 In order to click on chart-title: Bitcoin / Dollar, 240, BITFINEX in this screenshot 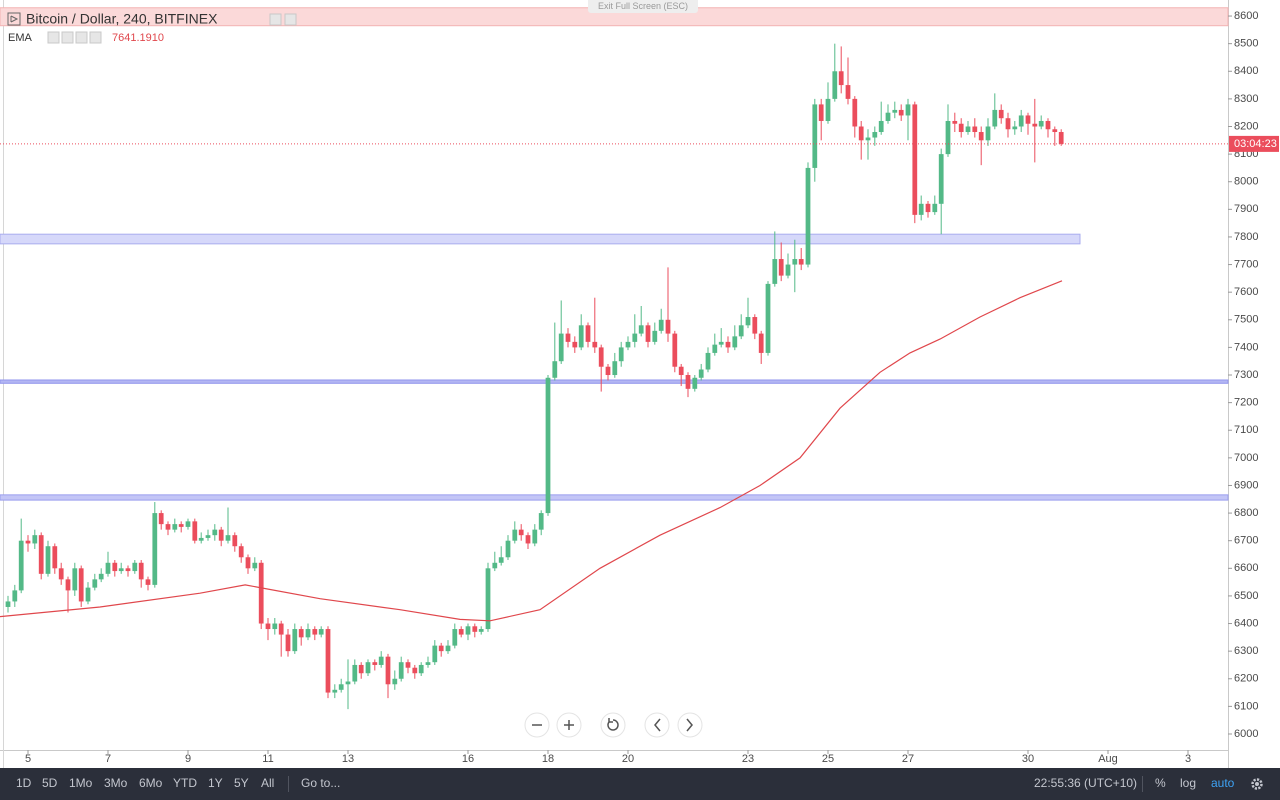, I will do `click(122, 19)`.